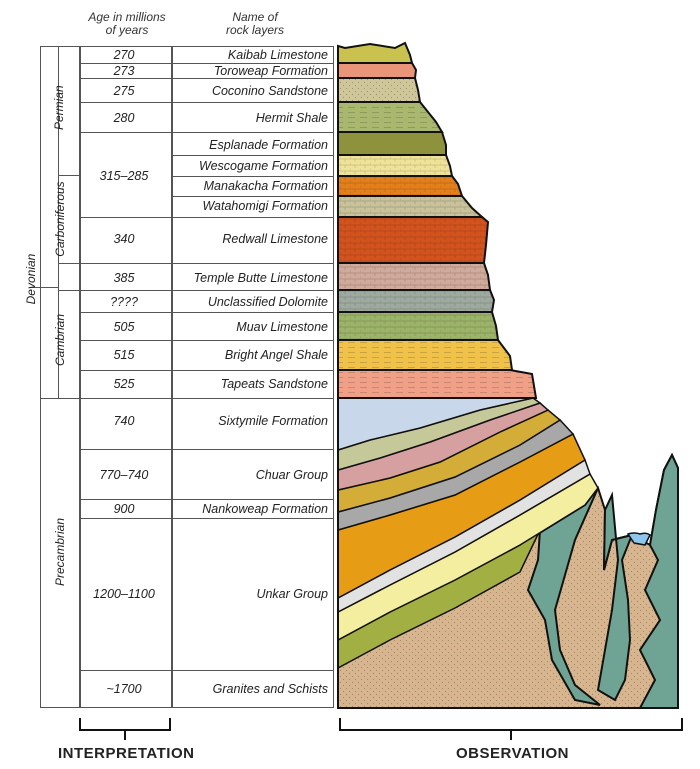 The height and width of the screenshot is (769, 700). I want to click on name-bright-angel: Bright Angel Shale, so click(276, 355).